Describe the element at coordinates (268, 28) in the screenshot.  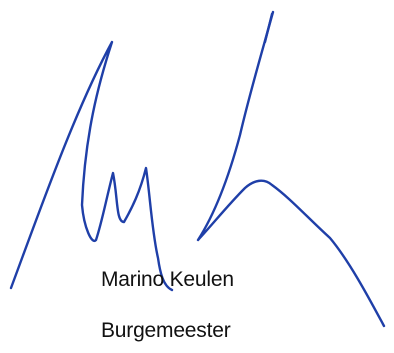
I see `signature-stroke-tick` at that location.